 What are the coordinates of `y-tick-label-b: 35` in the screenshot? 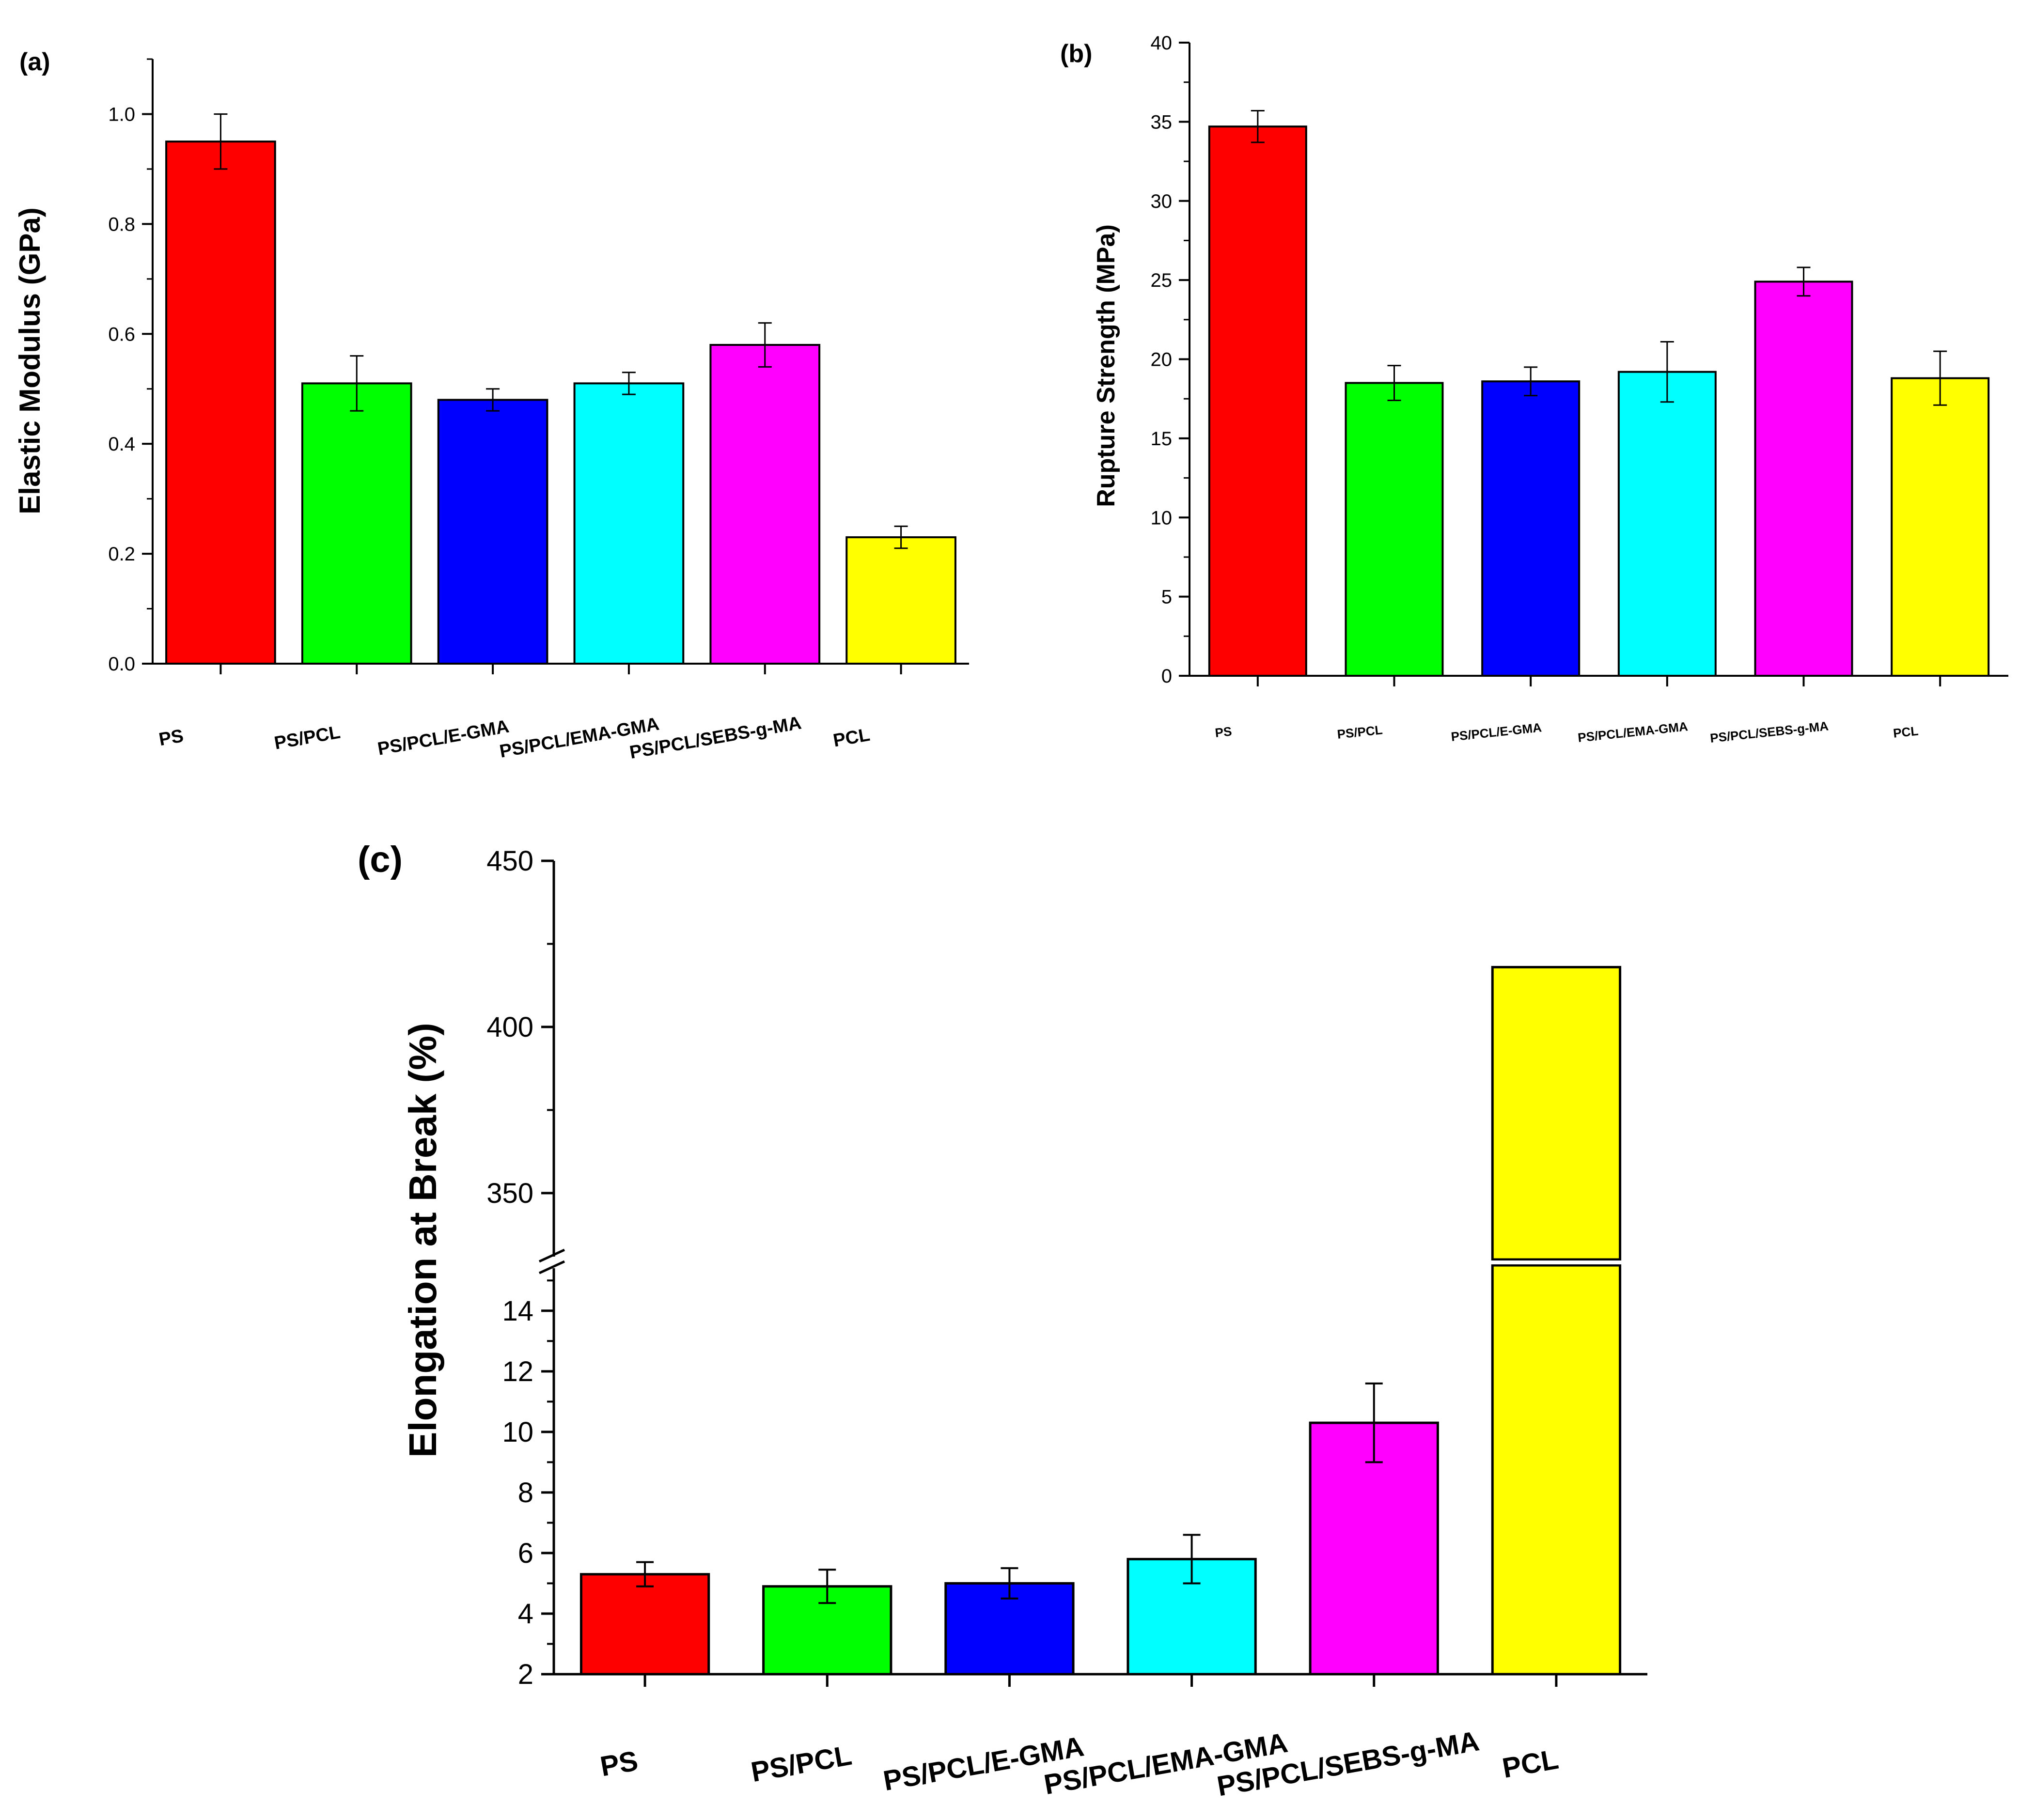 It's located at (1162, 122).